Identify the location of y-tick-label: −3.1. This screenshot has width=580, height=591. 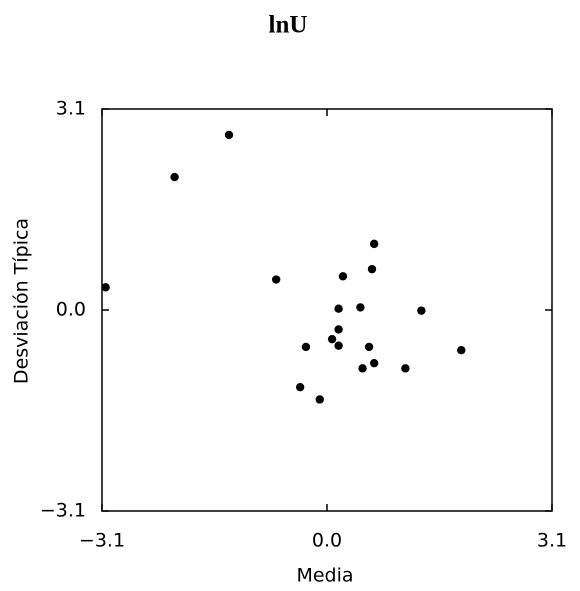
(63, 511).